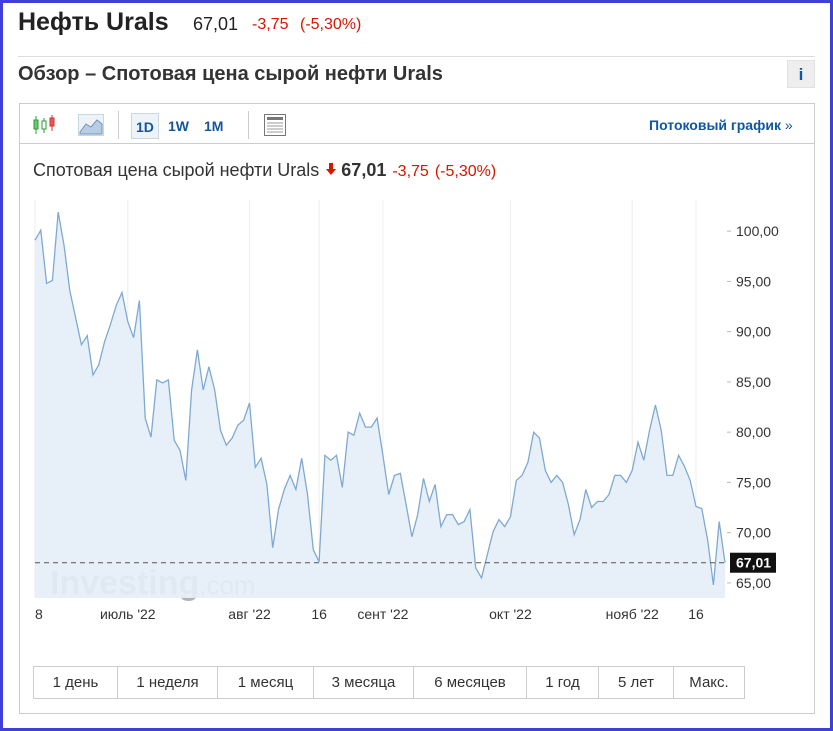 The image size is (833, 731). What do you see at coordinates (331, 169) in the screenshot?
I see `down-arrow` at bounding box center [331, 169].